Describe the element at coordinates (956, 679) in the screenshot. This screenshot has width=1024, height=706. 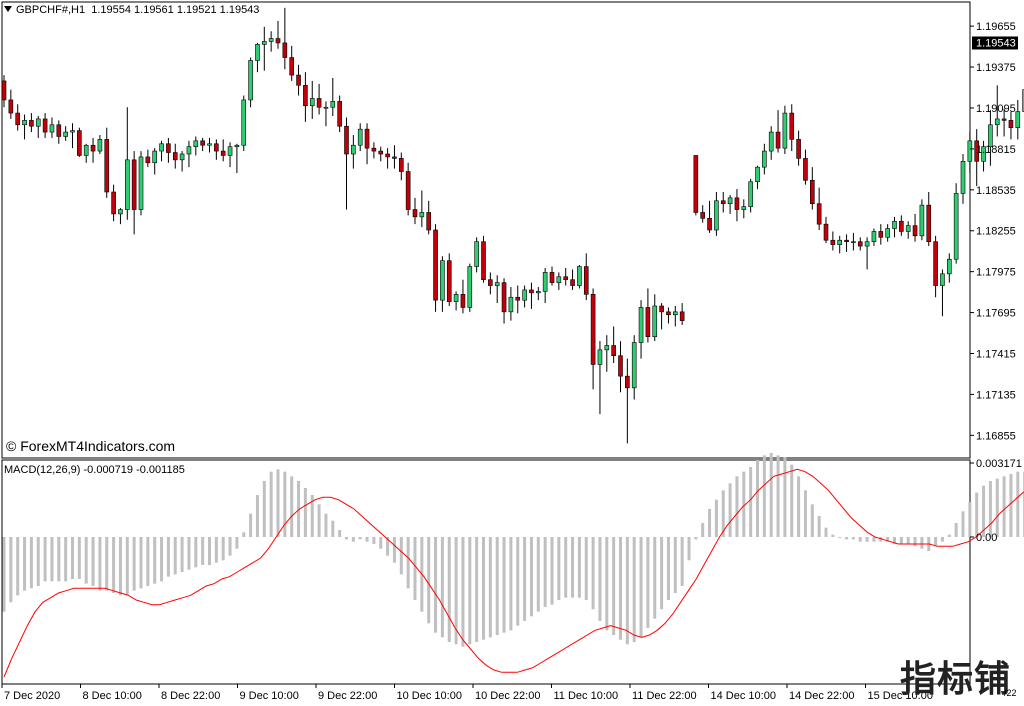
I see `watermark-logo: 指标铺` at that location.